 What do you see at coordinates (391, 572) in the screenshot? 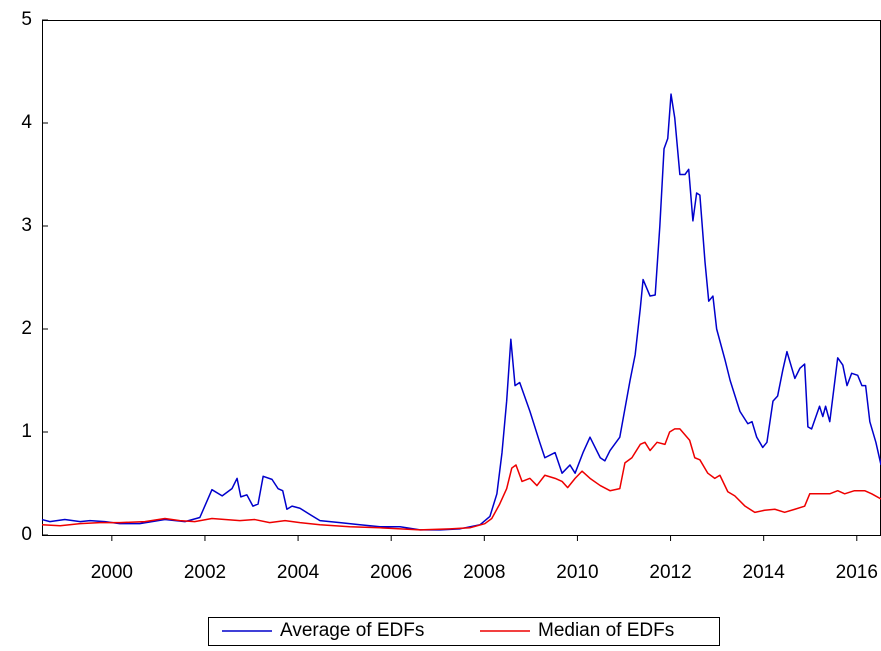
I see `x-tick-label: 2006` at bounding box center [391, 572].